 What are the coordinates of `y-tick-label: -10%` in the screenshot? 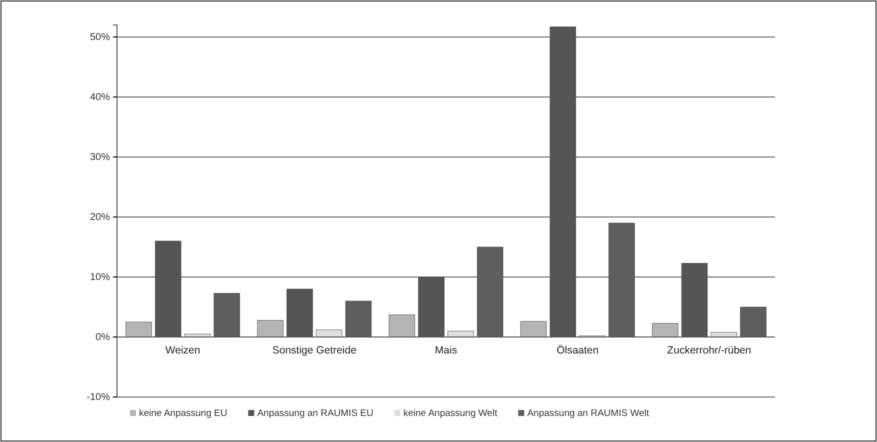 It's located at (98, 398).